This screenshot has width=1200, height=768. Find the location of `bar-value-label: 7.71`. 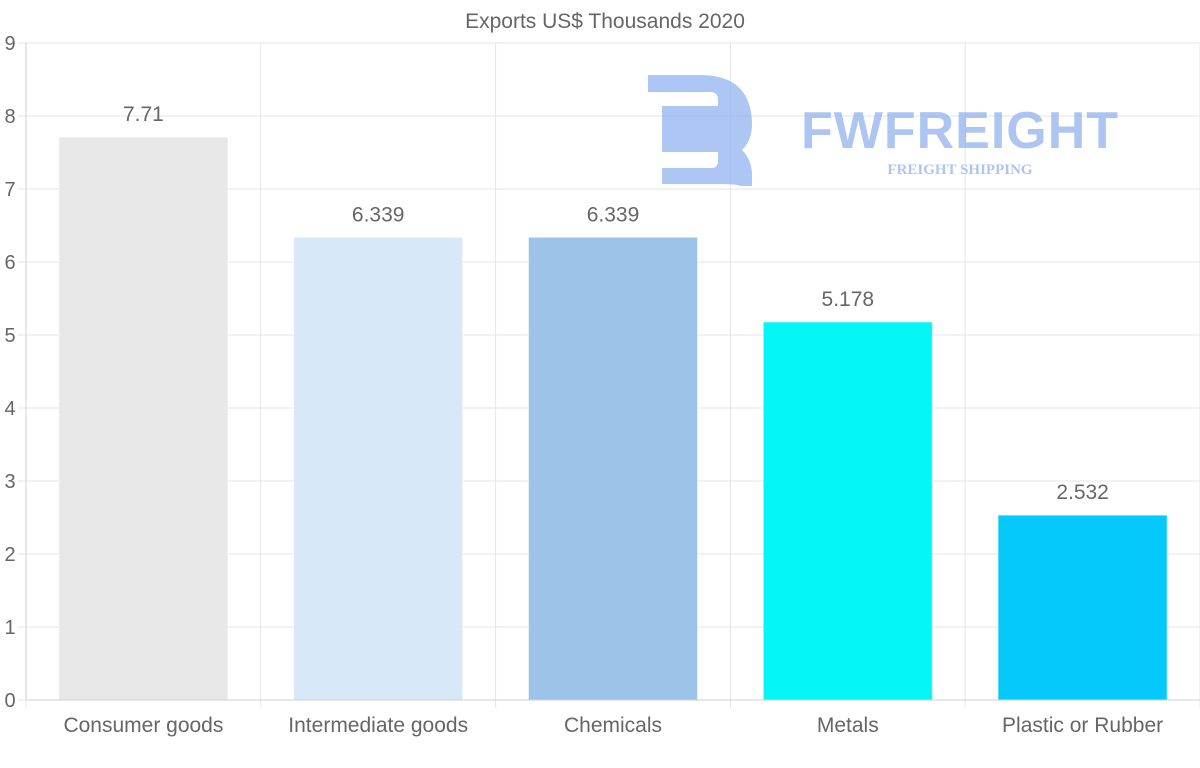

bar-value-label: 7.71 is located at coordinates (143, 114).